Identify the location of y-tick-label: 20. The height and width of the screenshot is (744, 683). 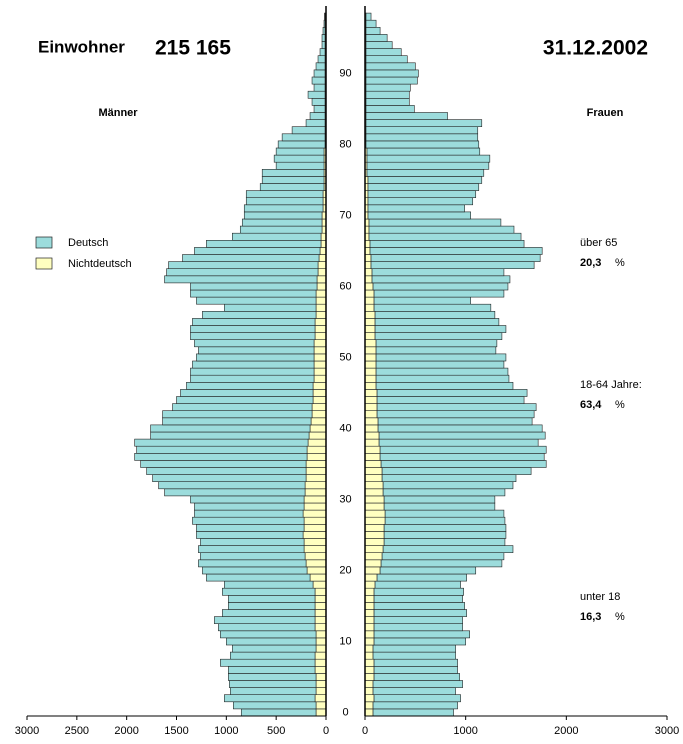
(345, 570).